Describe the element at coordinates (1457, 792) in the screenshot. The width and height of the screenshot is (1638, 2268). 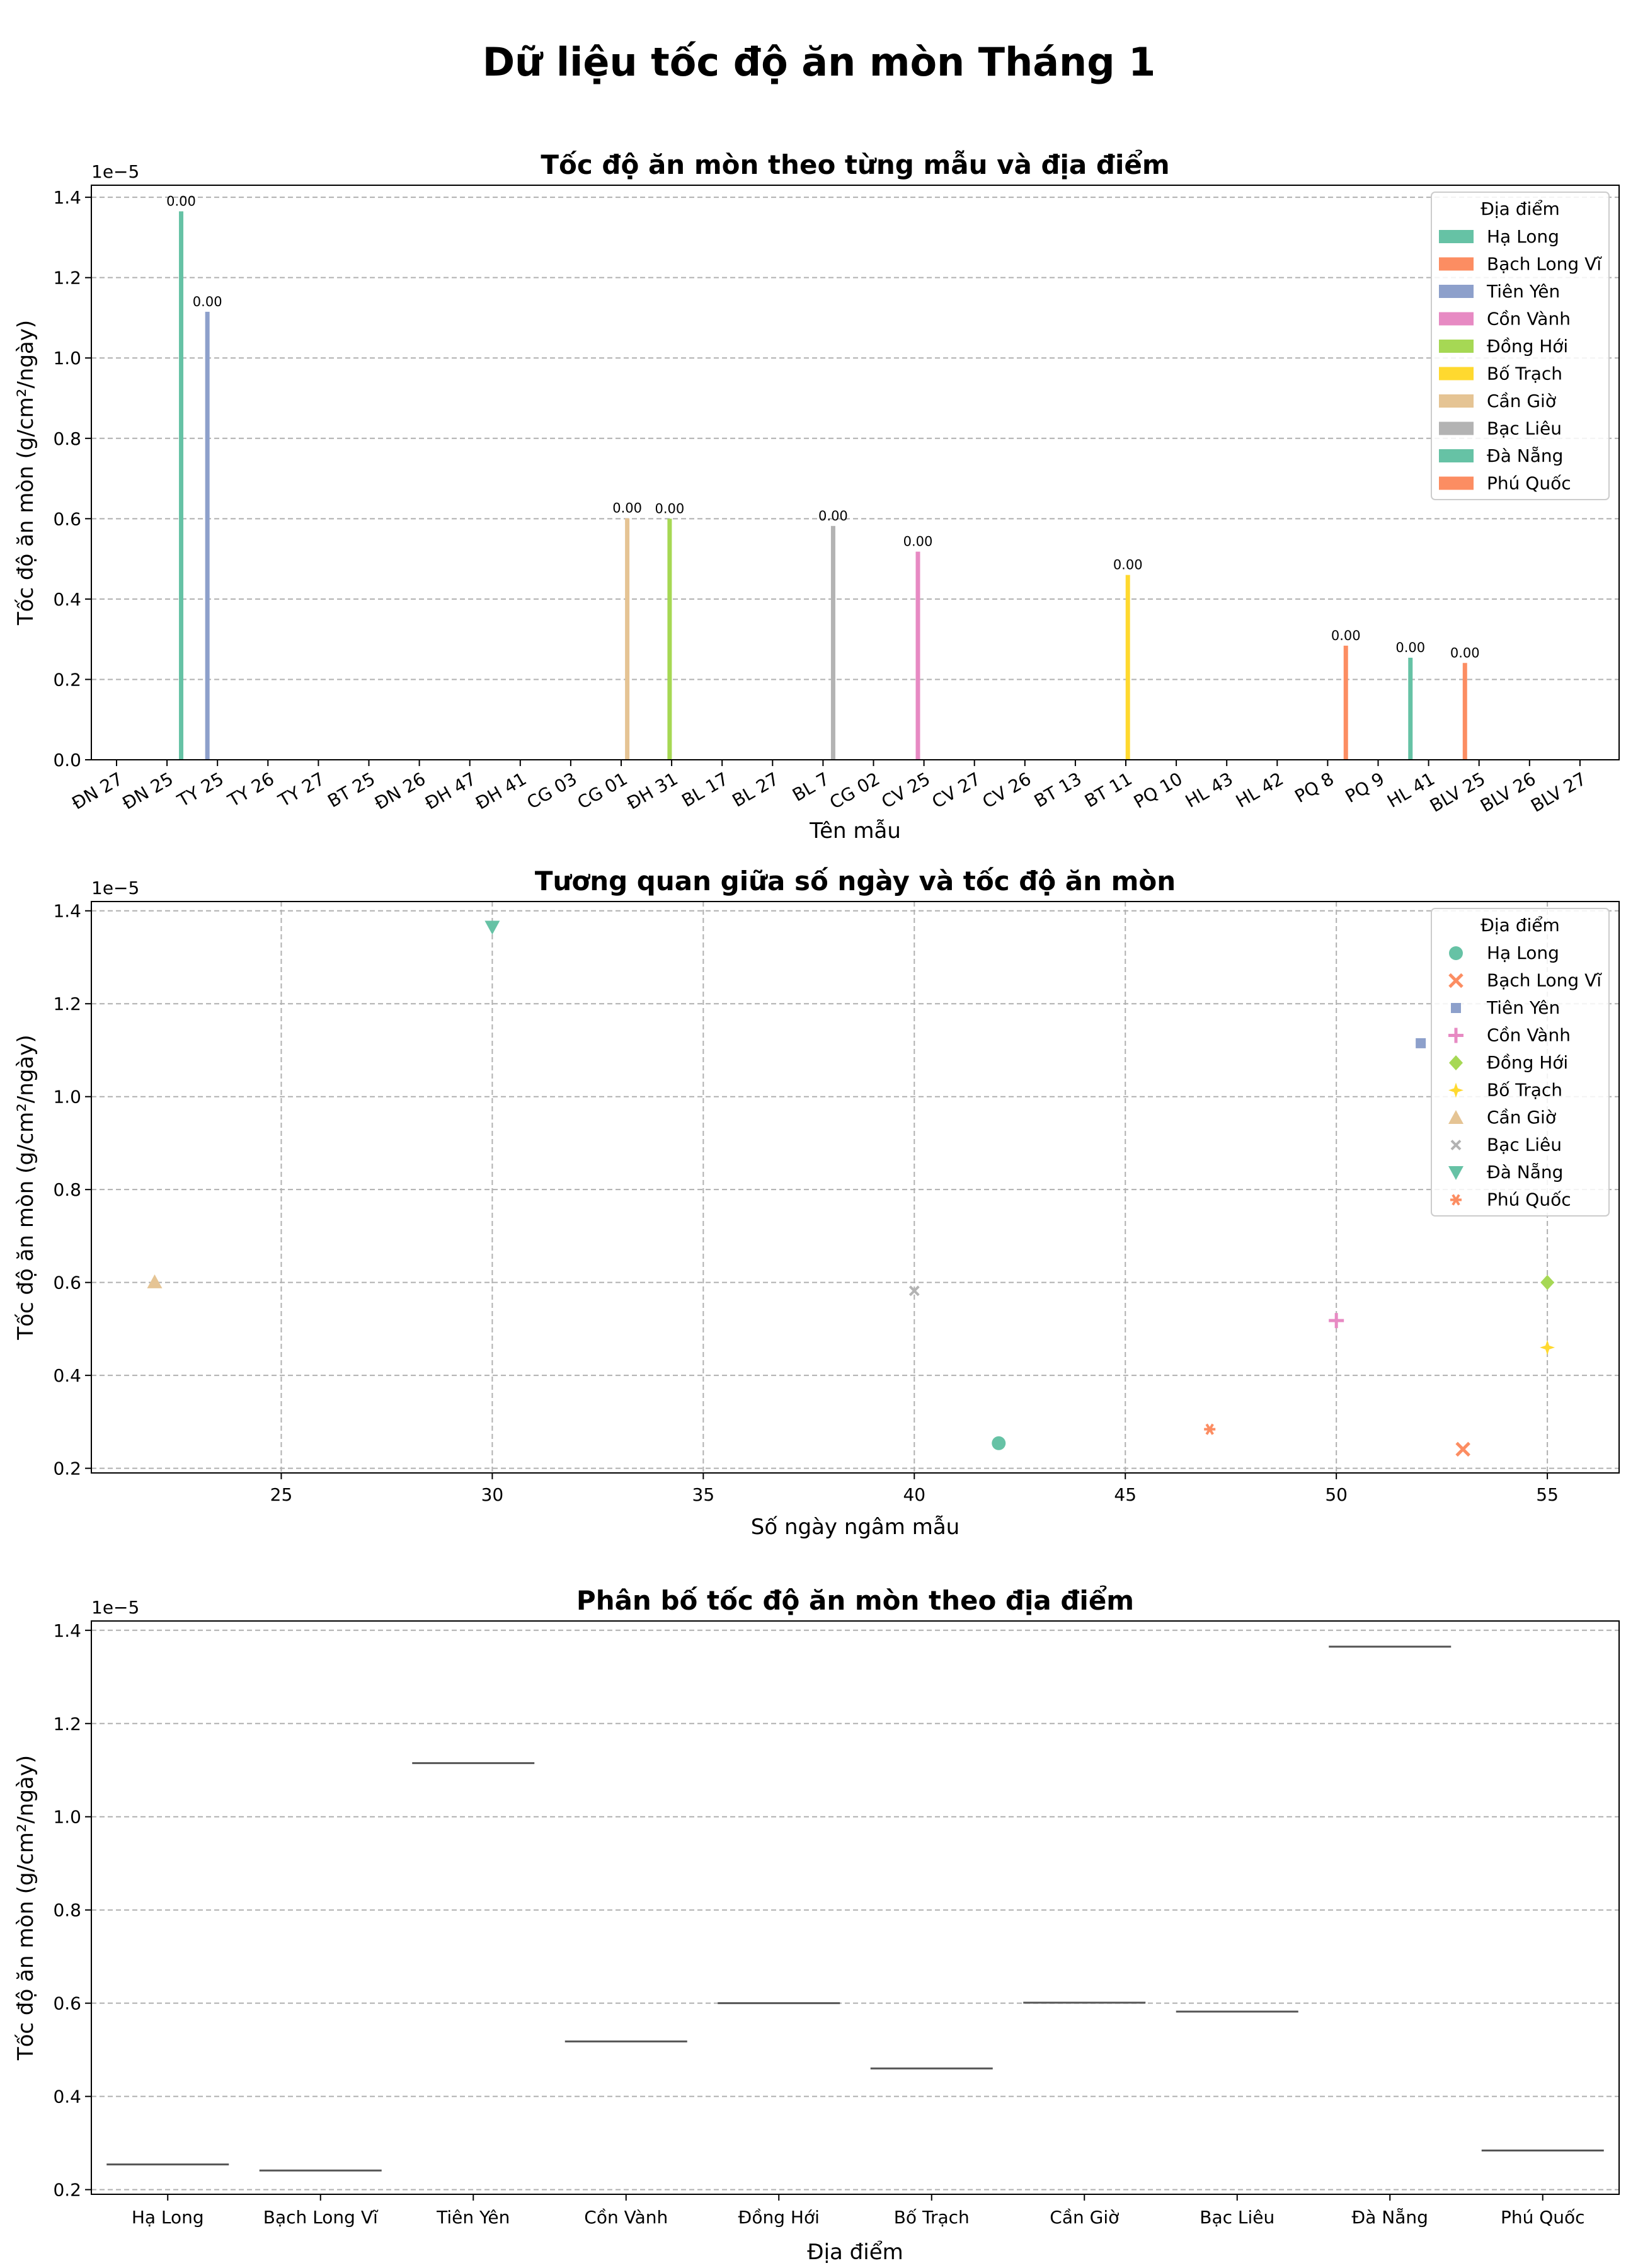
I see `x-tick-label: BLV 25` at that location.